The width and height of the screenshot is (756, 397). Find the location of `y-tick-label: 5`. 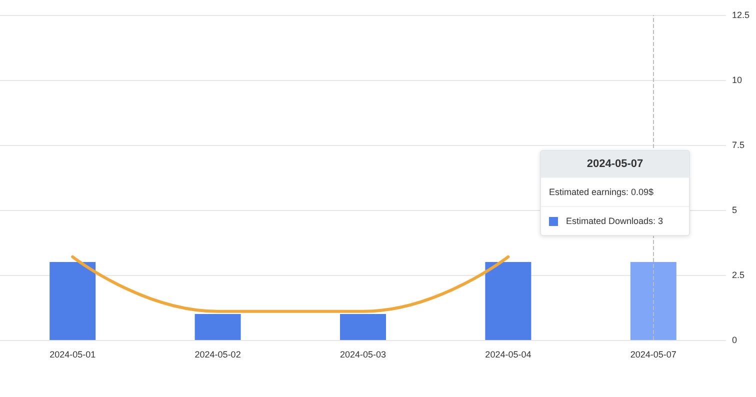

y-tick-label: 5 is located at coordinates (735, 210).